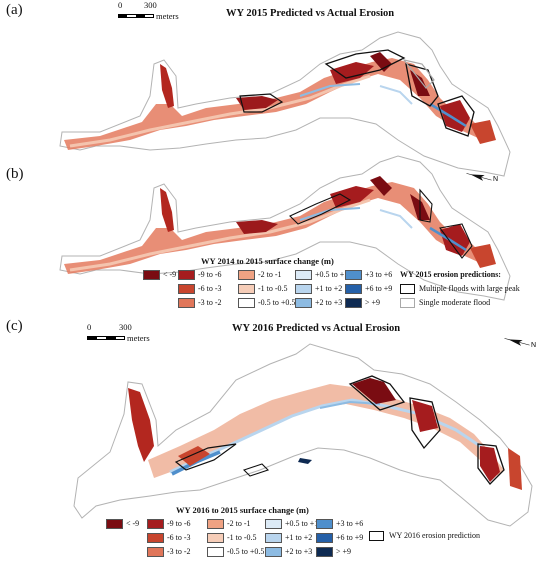 Image resolution: width=550 pixels, height=563 pixels. What do you see at coordinates (316, 328) in the screenshot?
I see `panel-c-title: WY 2016 Predicted vs Actual Erosion` at bounding box center [316, 328].